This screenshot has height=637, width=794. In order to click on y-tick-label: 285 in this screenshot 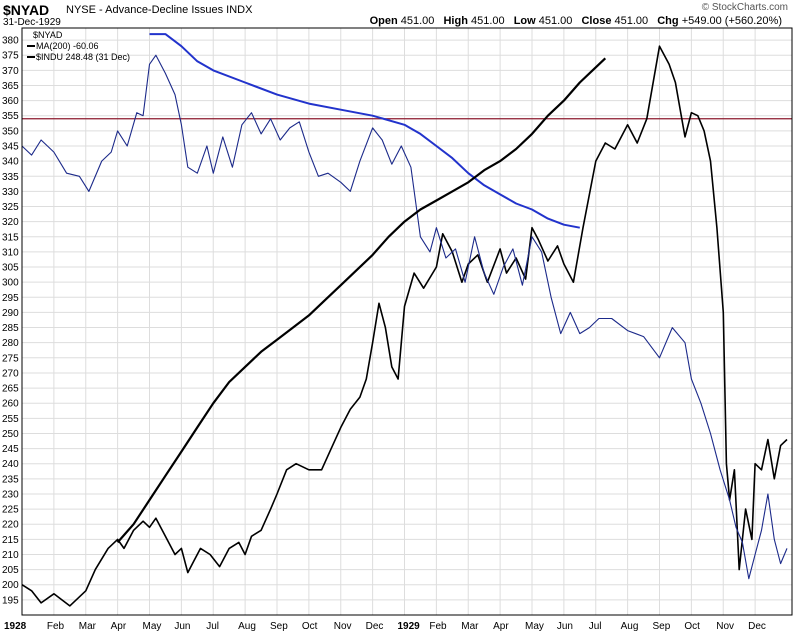, I will do `click(10, 328)`.